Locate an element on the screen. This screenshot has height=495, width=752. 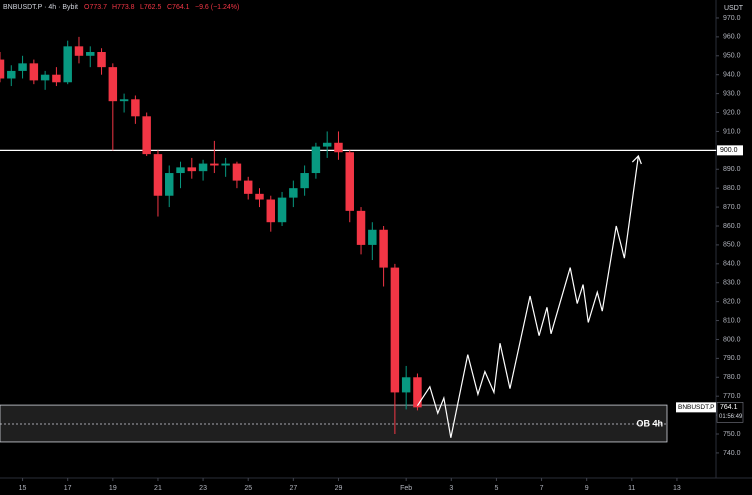
y-tick-label: 850.0 is located at coordinates (732, 245).